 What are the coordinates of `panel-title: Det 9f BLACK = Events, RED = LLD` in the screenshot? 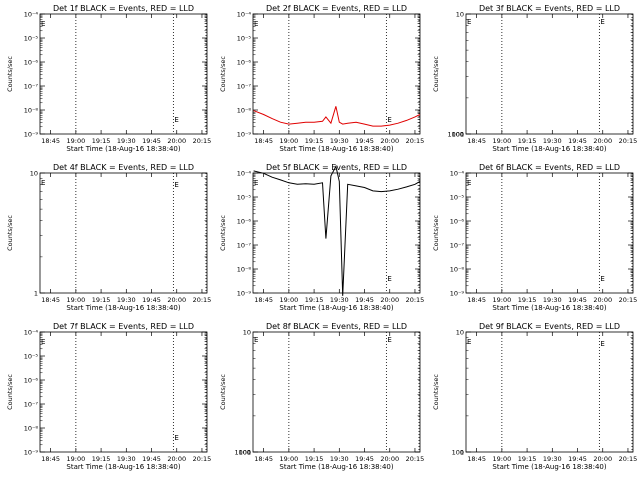 It's located at (549, 326).